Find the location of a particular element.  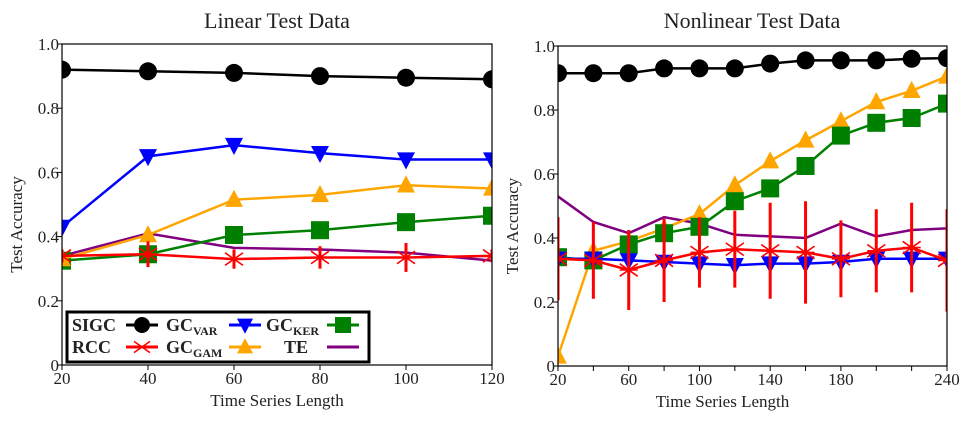

x-tick-label: 240 is located at coordinates (947, 379).